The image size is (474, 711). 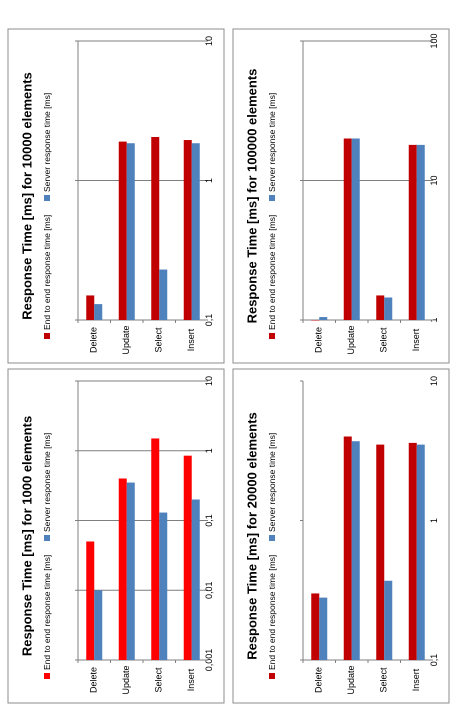 What do you see at coordinates (26, 196) in the screenshot?
I see `chart-title: Response Time [ms] for 10000 elements` at bounding box center [26, 196].